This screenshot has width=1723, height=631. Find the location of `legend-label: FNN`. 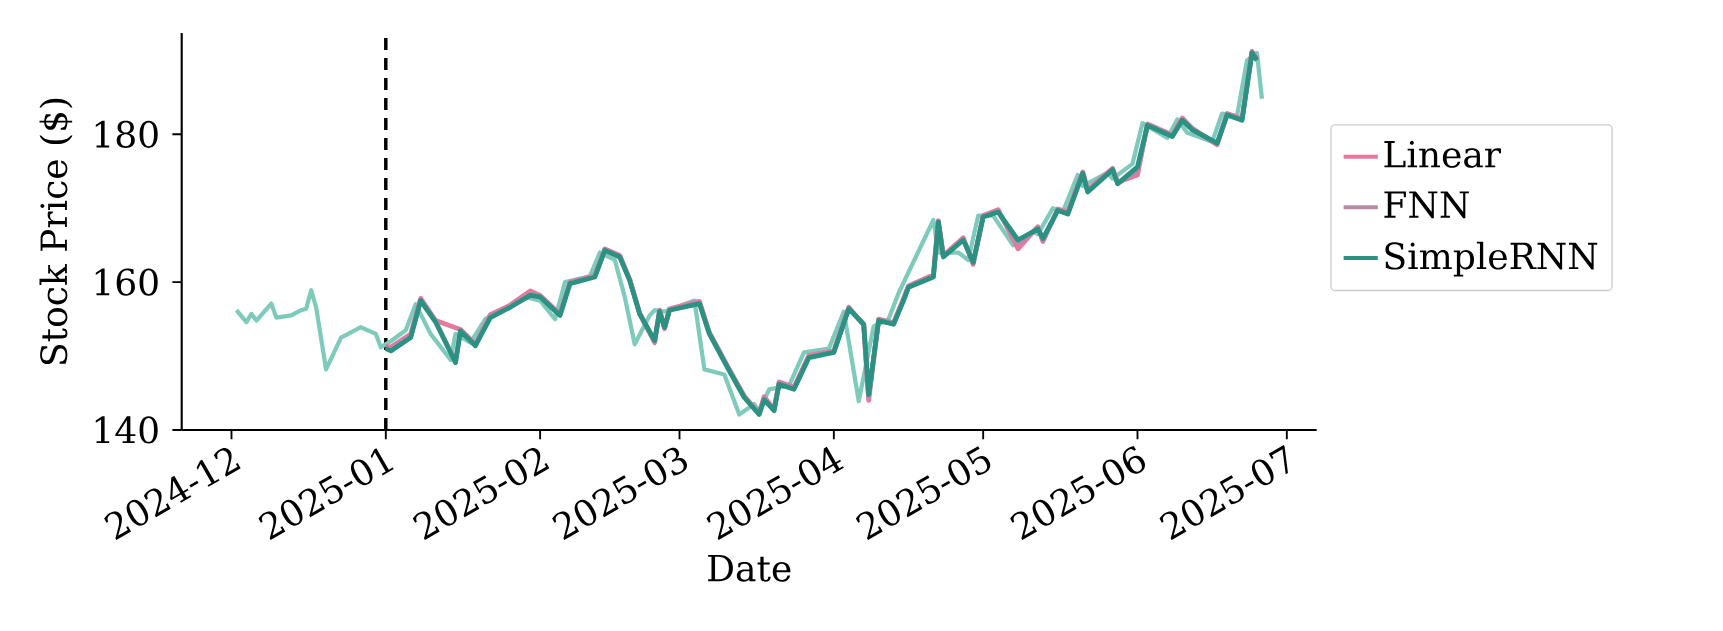

legend-label: FNN is located at coordinates (1426, 205).